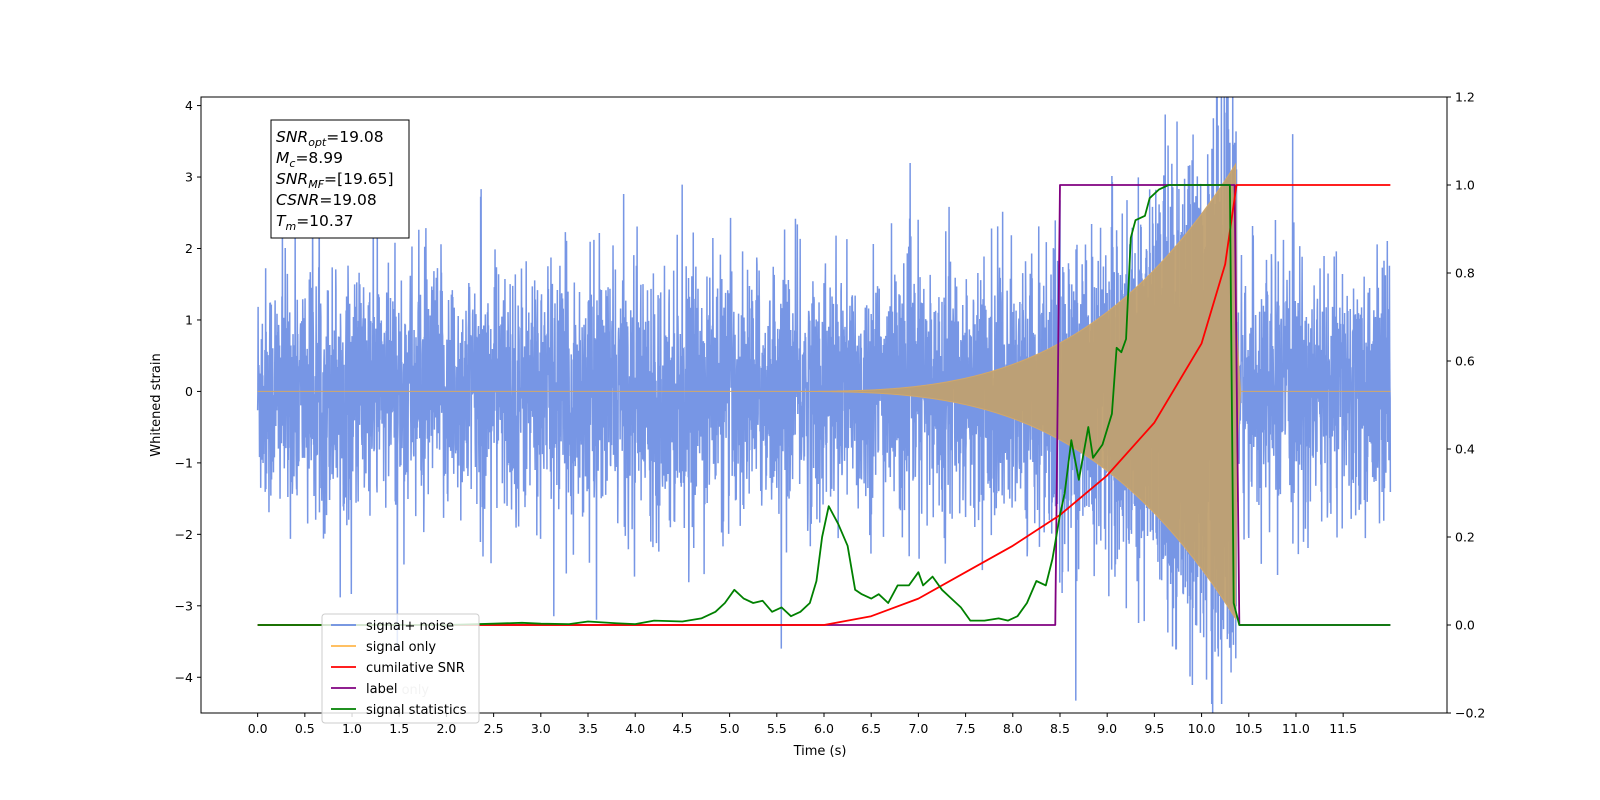 The image size is (1600, 800). I want to click on y-left-tick-label: 3, so click(189, 177).